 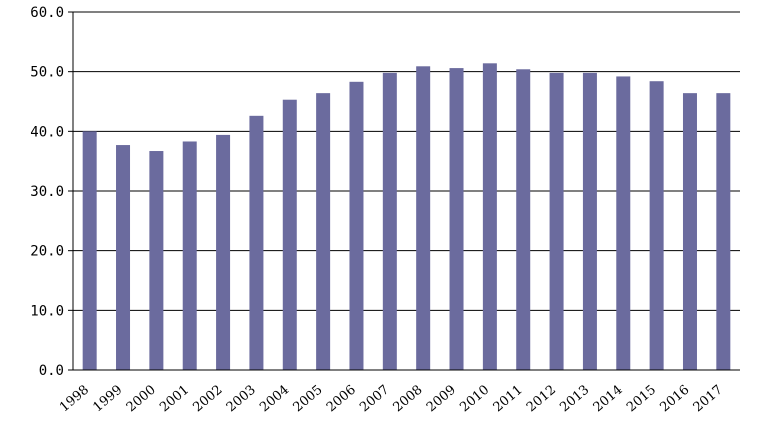 What do you see at coordinates (89, 250) in the screenshot?
I see `bar-1998` at bounding box center [89, 250].